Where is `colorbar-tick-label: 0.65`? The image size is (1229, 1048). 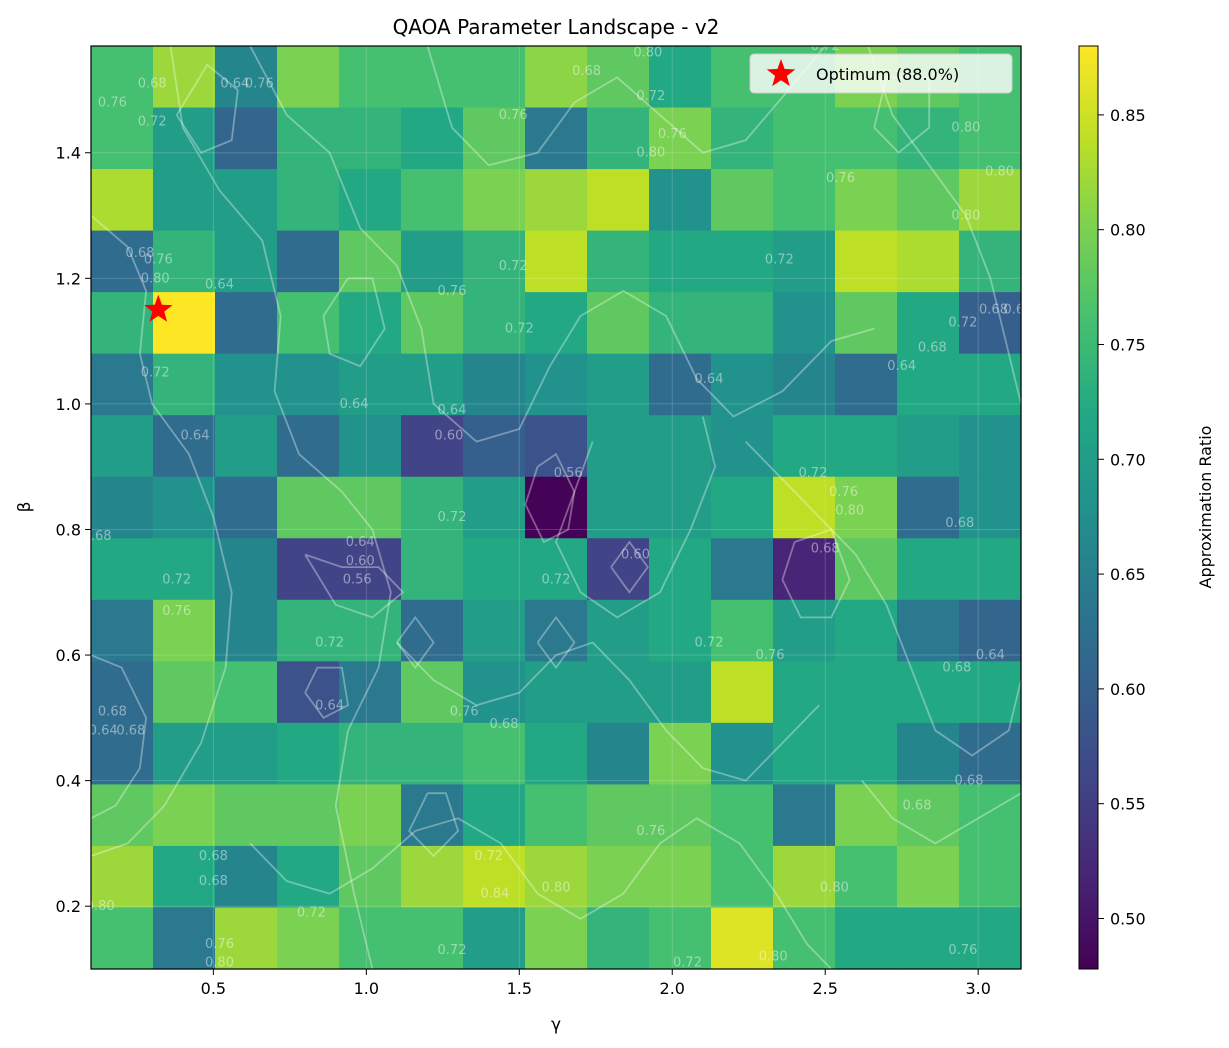
colorbar-tick-label: 0.65 is located at coordinates (1128, 574).